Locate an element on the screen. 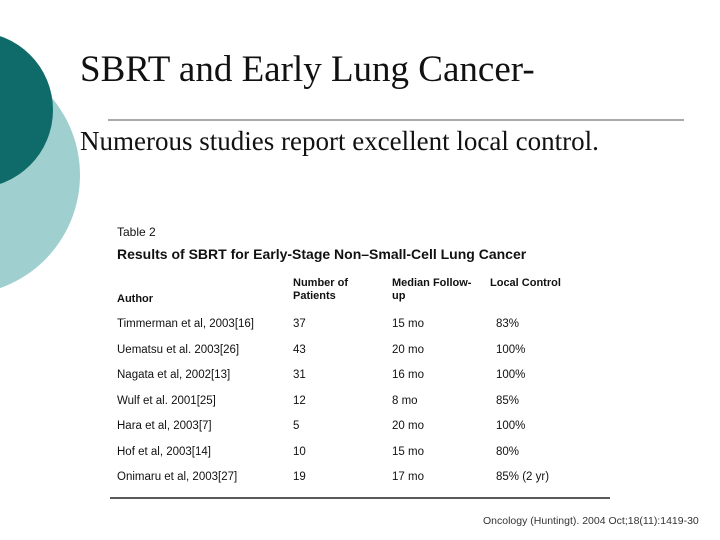 The width and height of the screenshot is (720, 540). table-cell: 85% (2 yr) is located at coordinates (523, 477).